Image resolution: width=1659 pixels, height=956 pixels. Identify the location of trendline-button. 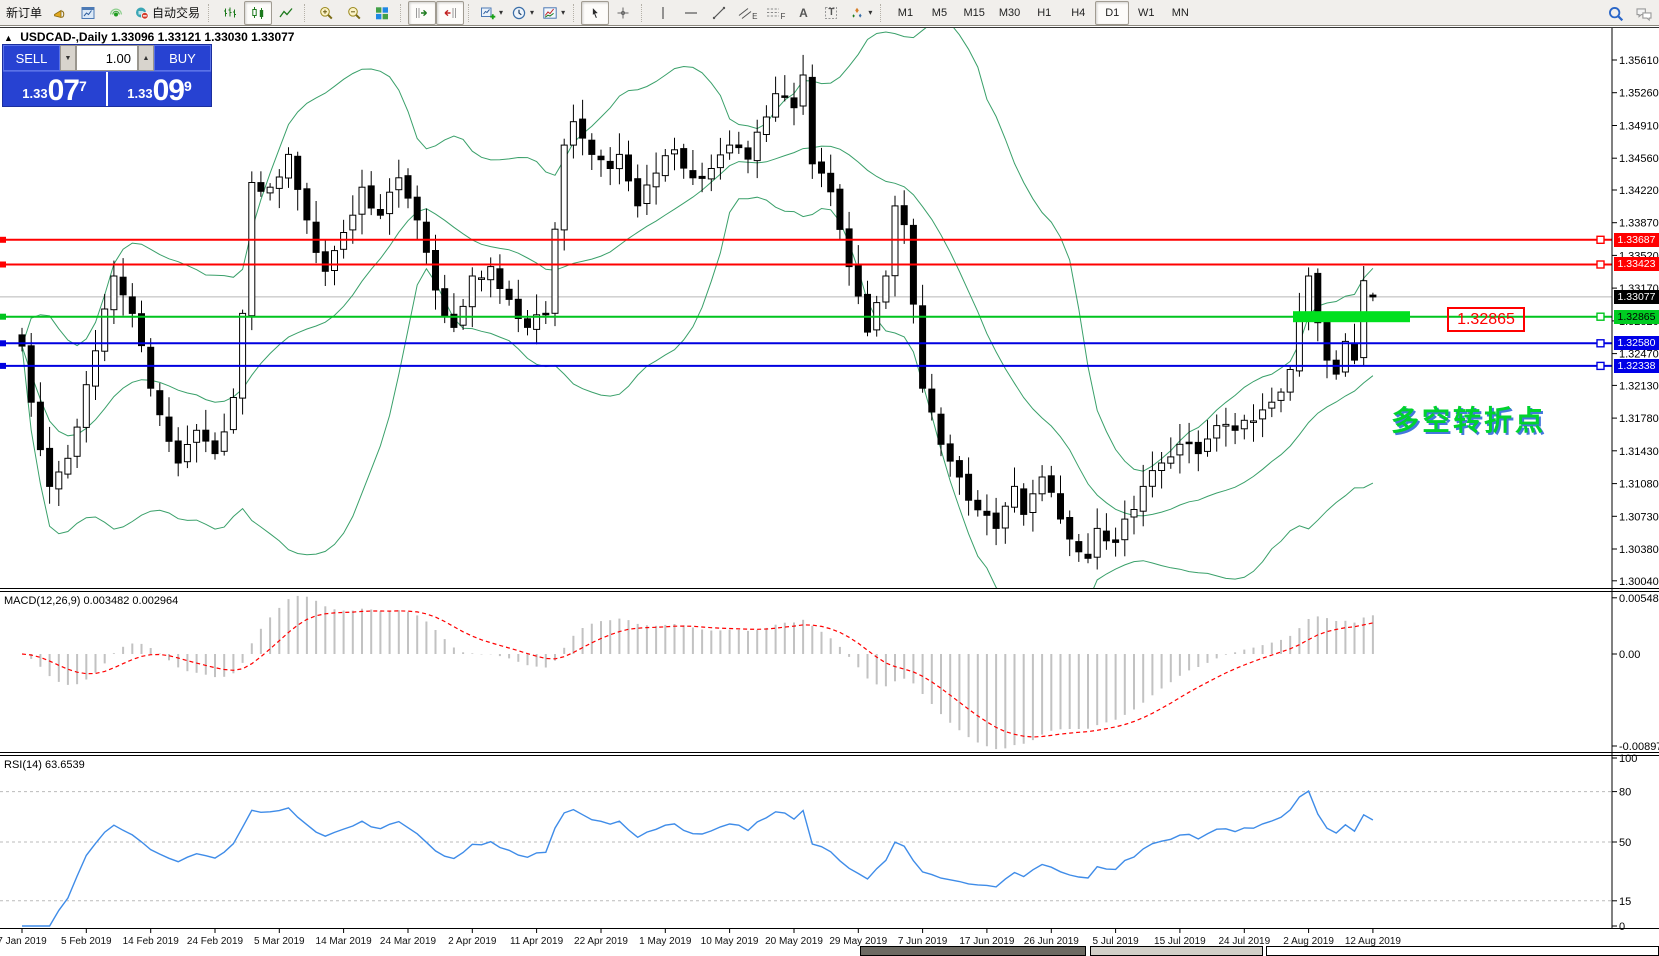
(719, 13).